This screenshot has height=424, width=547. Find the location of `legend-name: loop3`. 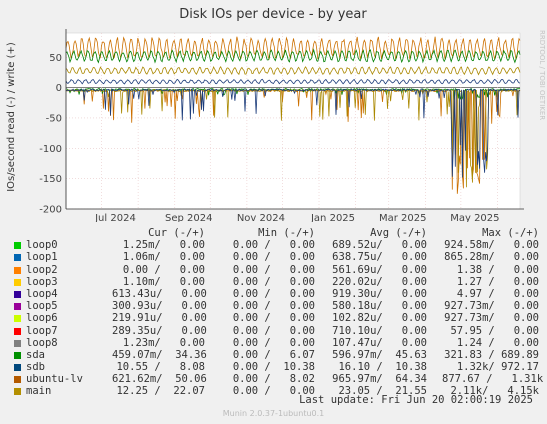

legend-name: loop3 is located at coordinates (42, 281).